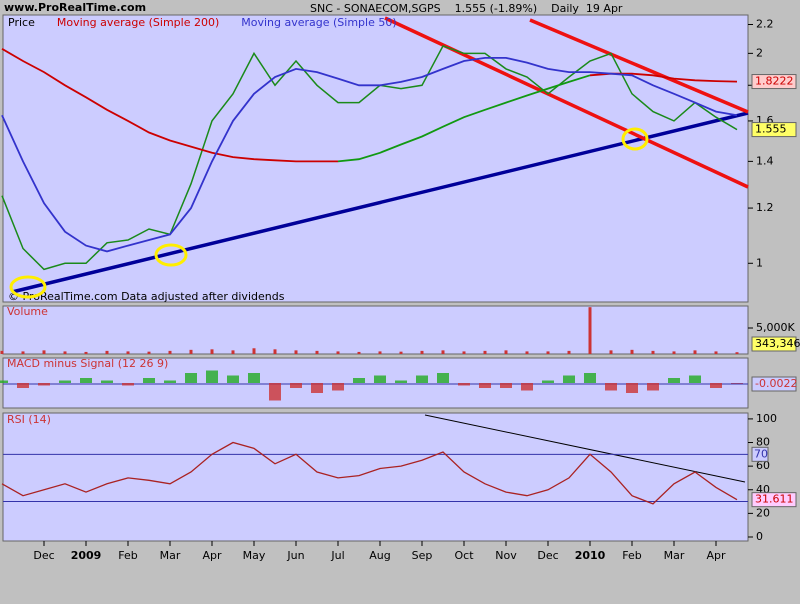 The width and height of the screenshot is (800, 604). Describe the element at coordinates (765, 207) in the screenshot. I see `y-tick-label: 1.2` at that location.